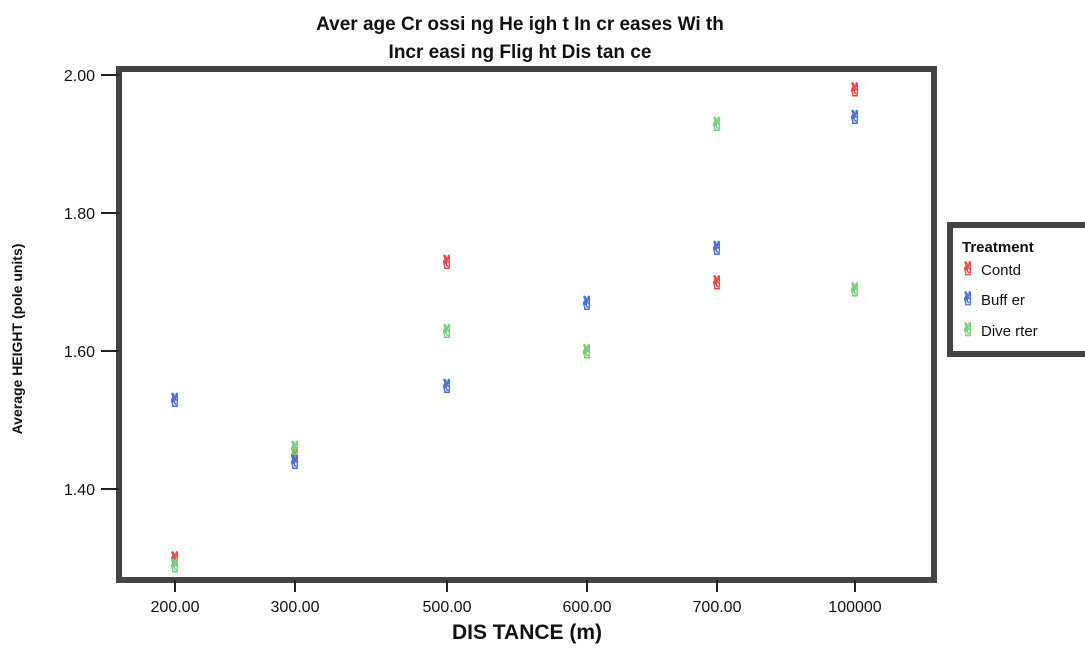 The image size is (1085, 649). What do you see at coordinates (79, 214) in the screenshot?
I see `y-tick-label: 1.80` at bounding box center [79, 214].